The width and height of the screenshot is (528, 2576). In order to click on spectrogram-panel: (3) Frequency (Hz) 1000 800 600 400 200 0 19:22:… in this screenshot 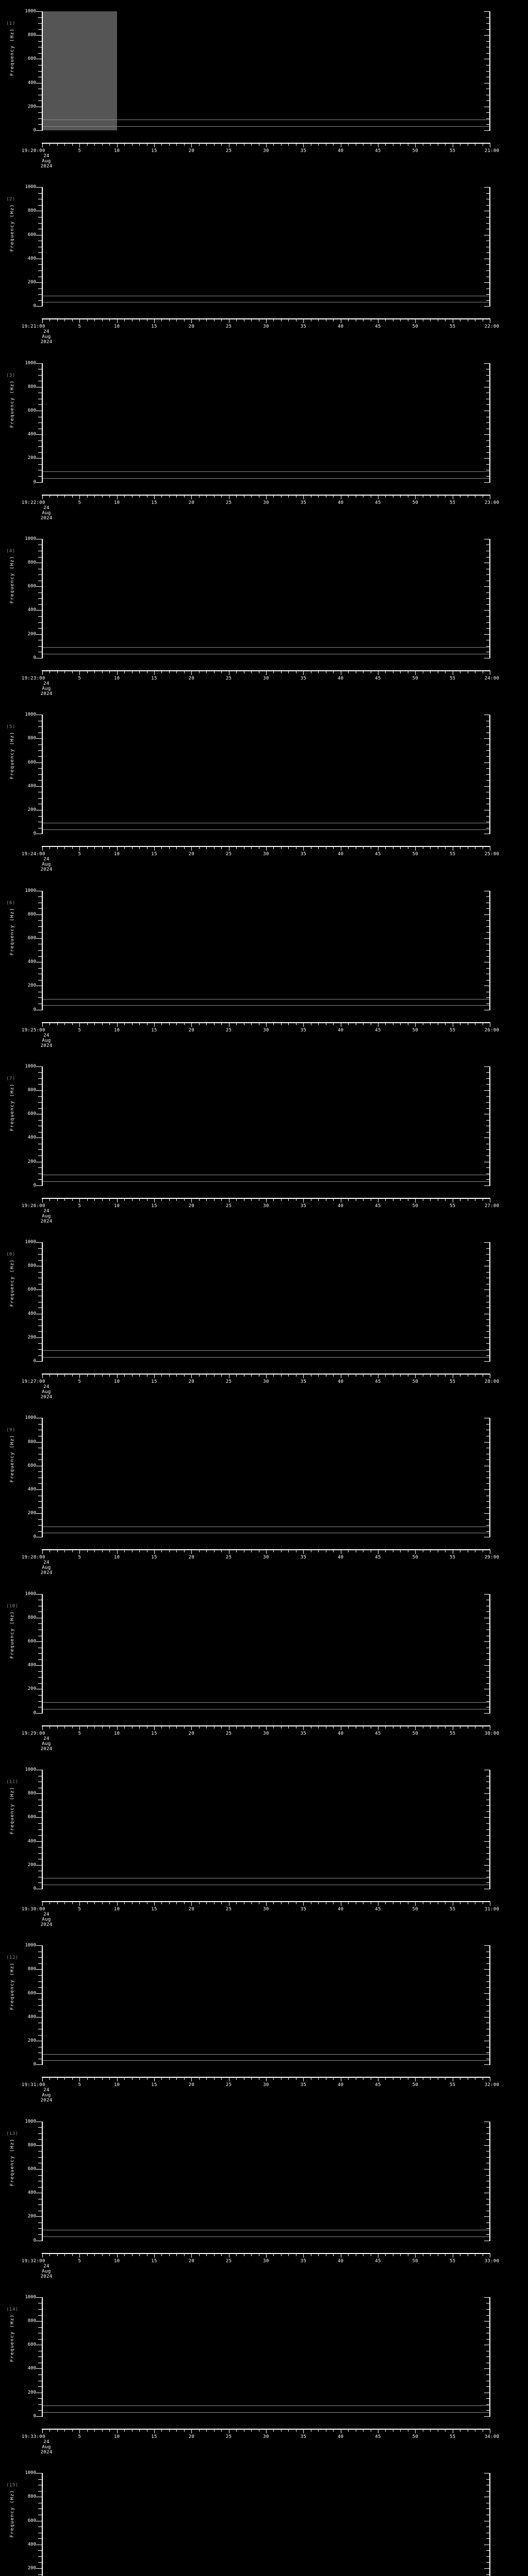, I will do `click(264, 440)`.